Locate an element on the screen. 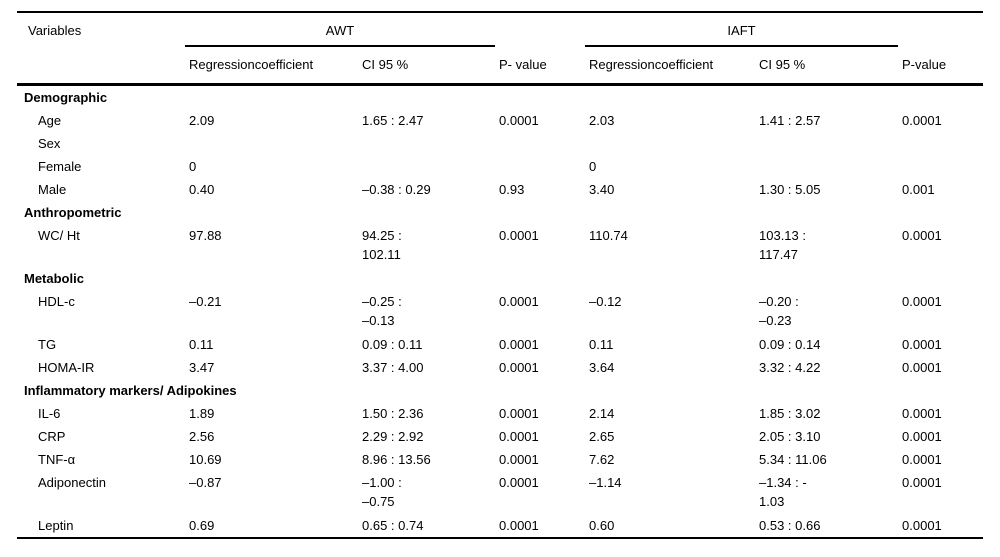 The width and height of the screenshot is (1000, 557). cell-awt-ci: 2.29 : 2.92 is located at coordinates (393, 436).